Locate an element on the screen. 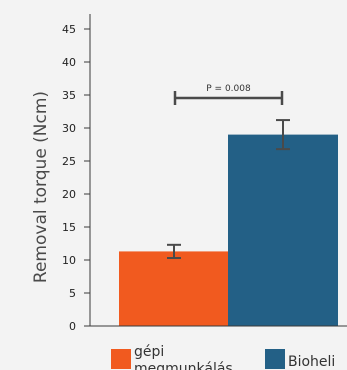 The height and width of the screenshot is (370, 347). y-tick-label: 15 is located at coordinates (69, 227).